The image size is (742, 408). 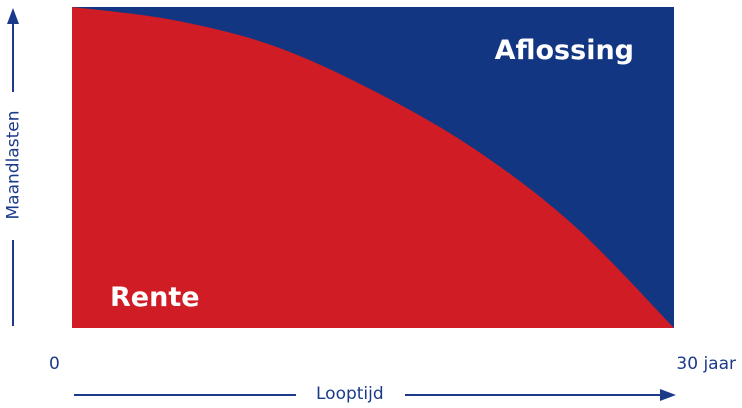 I want to click on x-axis-label: Looptijd, so click(x=350, y=394).